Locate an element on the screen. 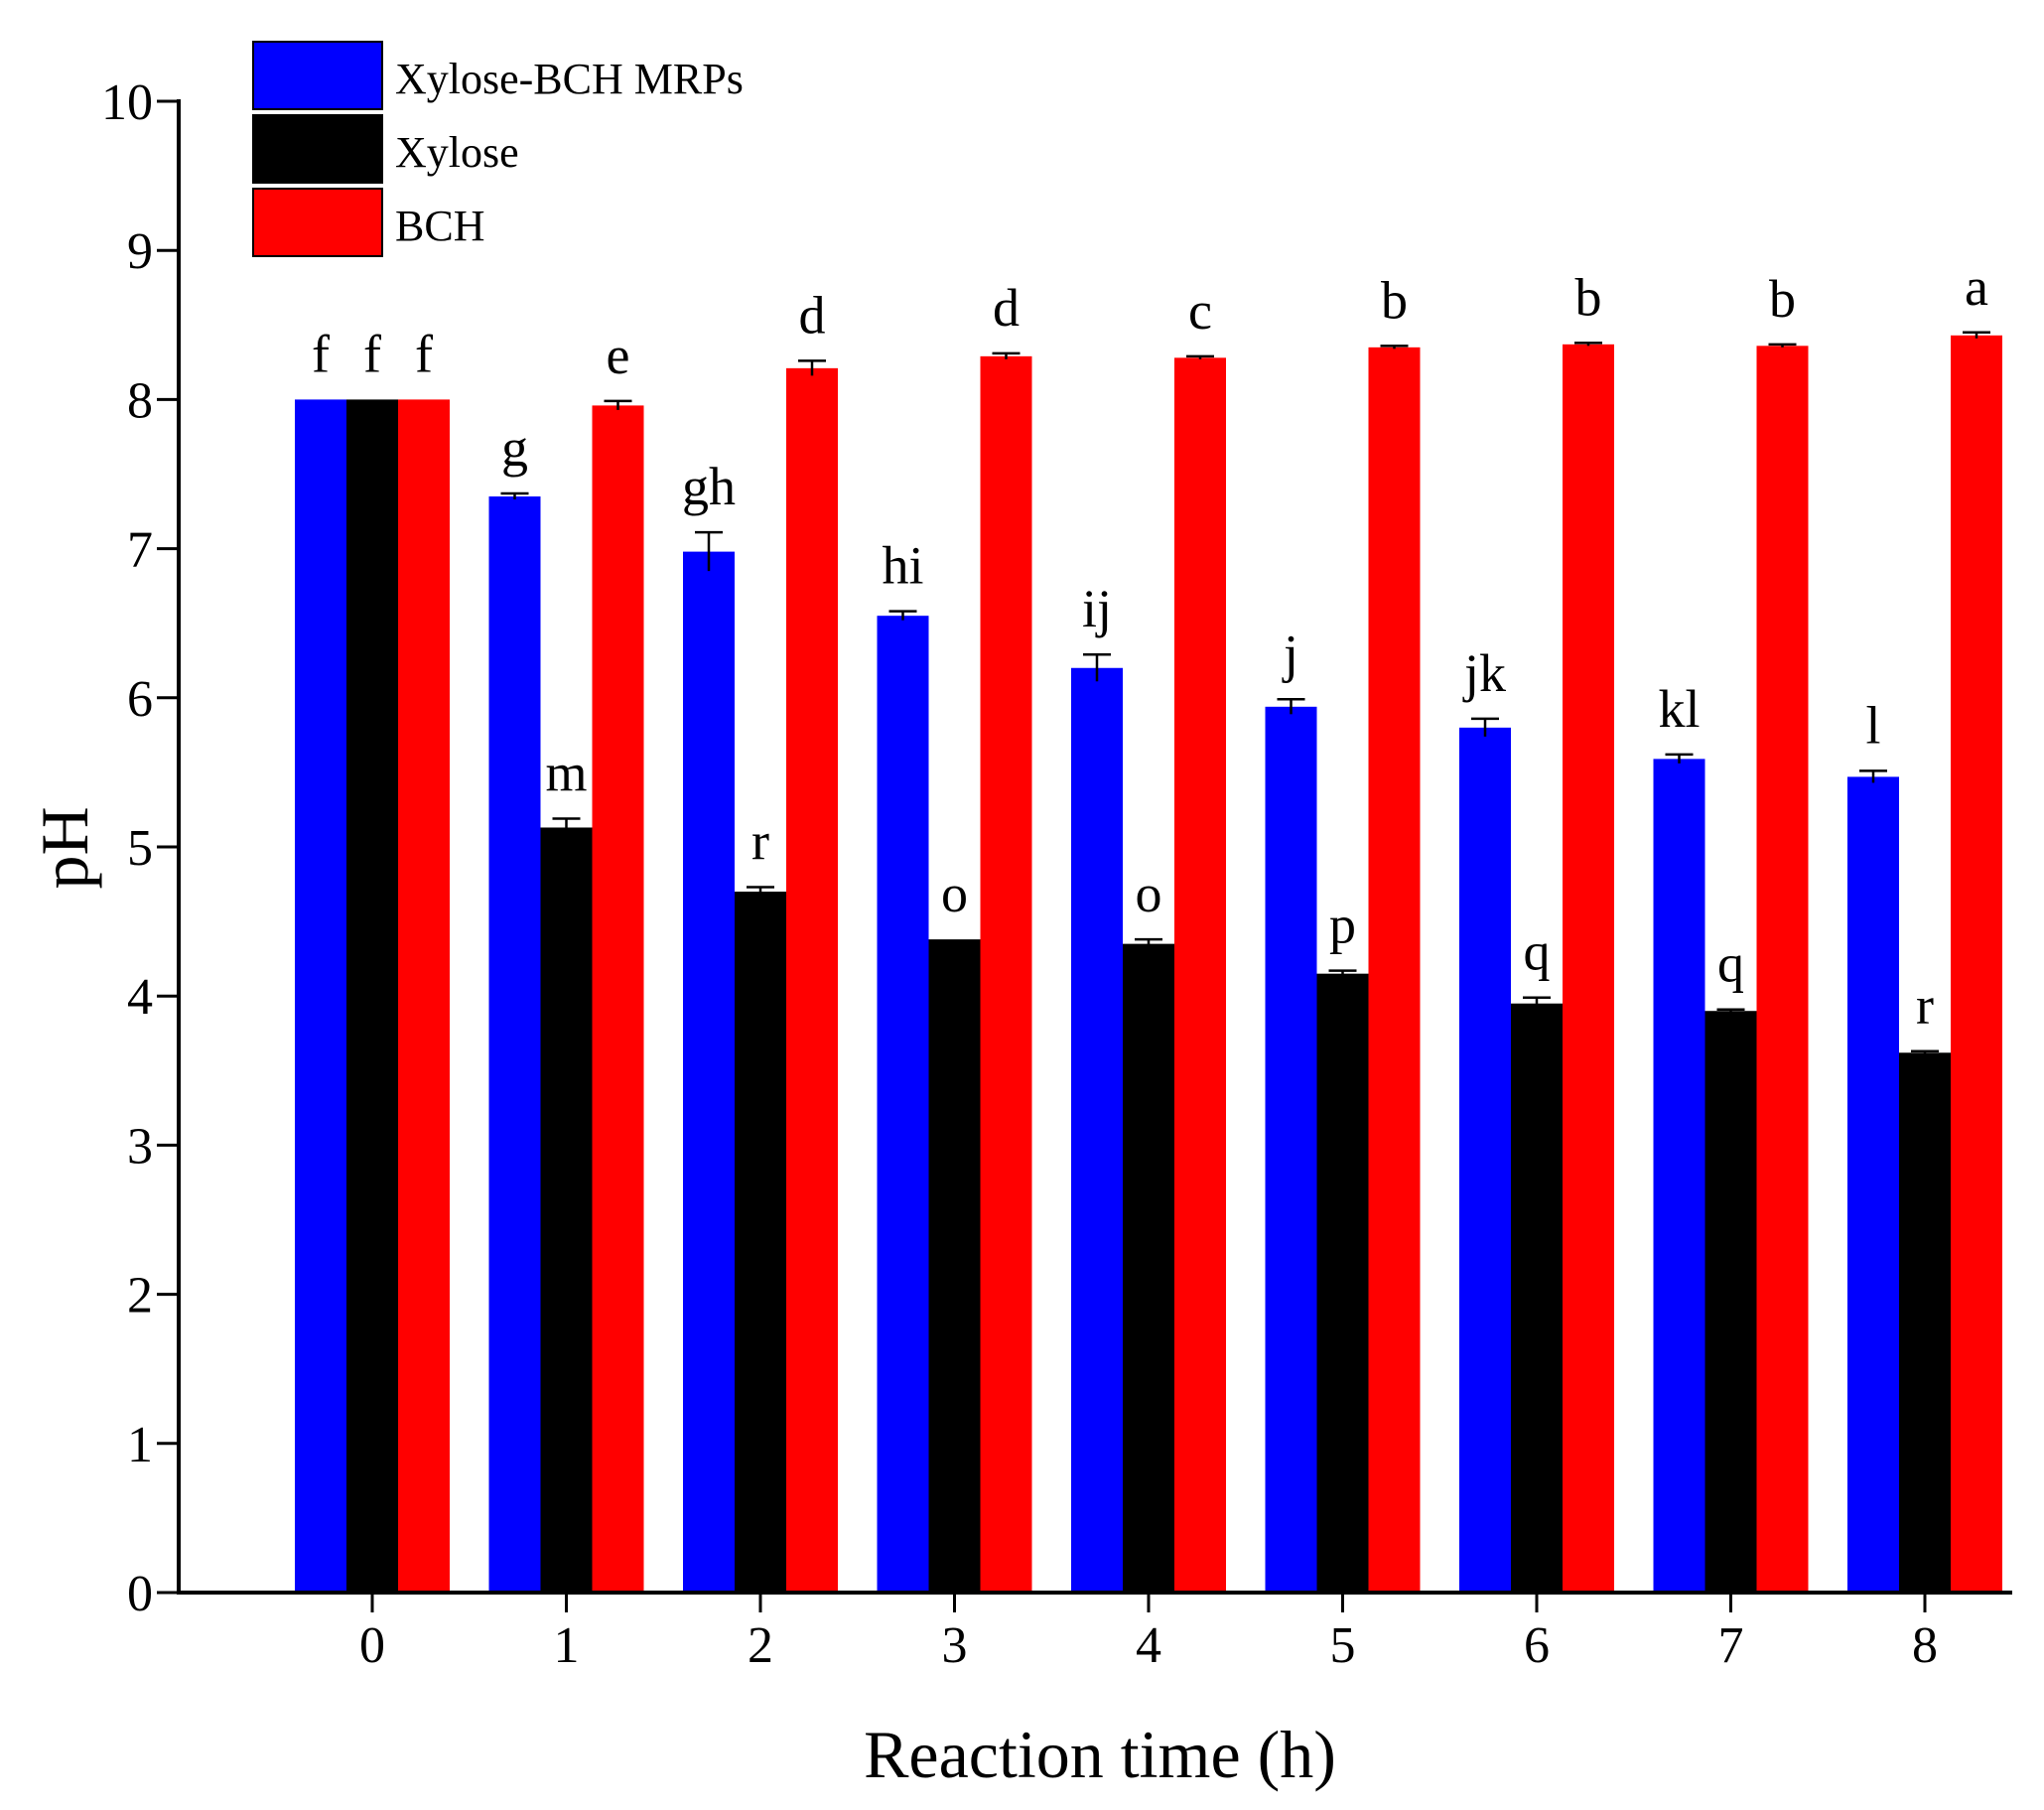 The image size is (2044, 1810). legend-swatch-xylose-bch-mrps is located at coordinates (318, 75).